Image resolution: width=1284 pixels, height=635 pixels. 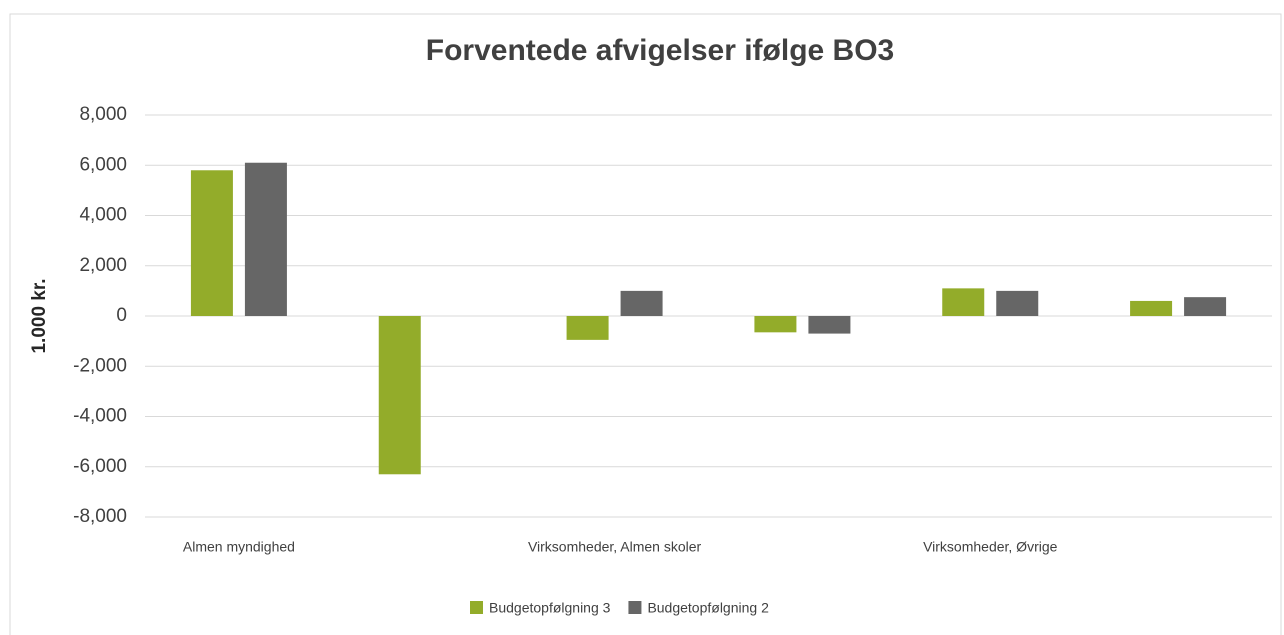 What do you see at coordinates (103, 164) in the screenshot?
I see `y-tick-label: 6,000` at bounding box center [103, 164].